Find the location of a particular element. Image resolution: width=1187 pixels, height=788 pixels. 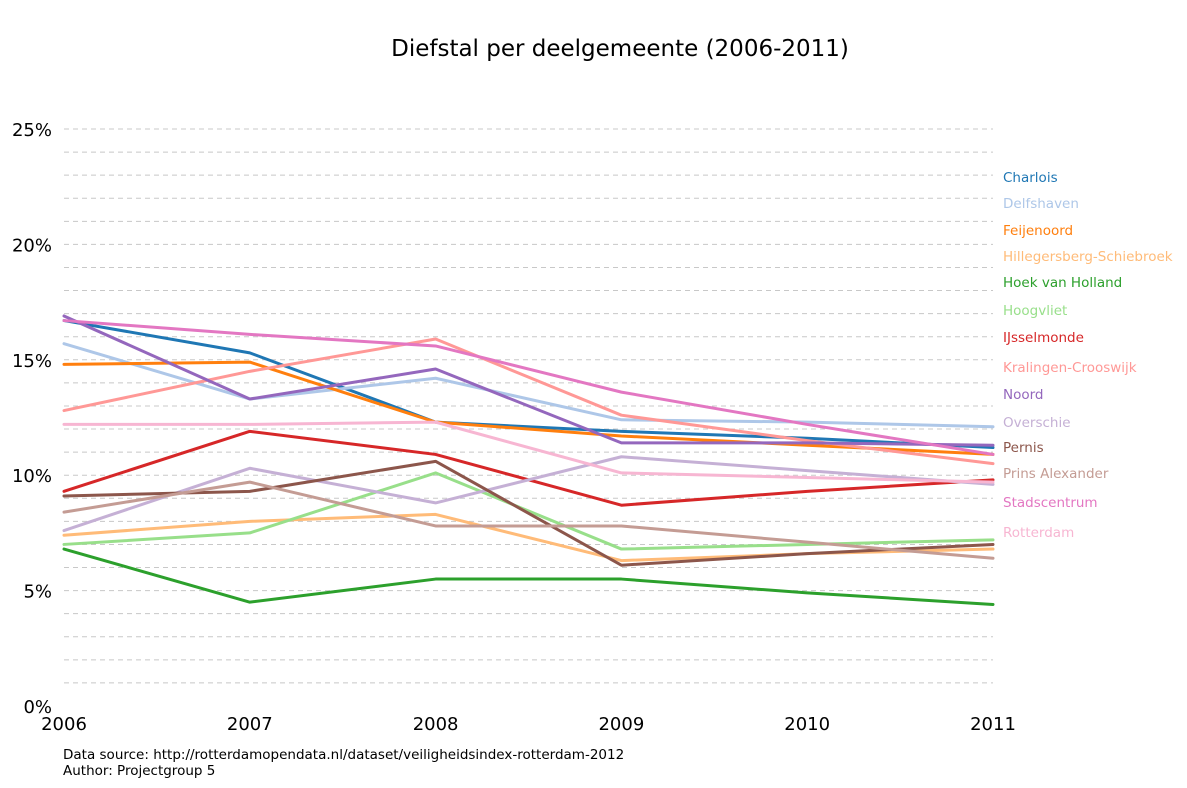

x-axis-ticks: 2006 2007 2008 2009 2010 2011 is located at coordinates (528, 724).